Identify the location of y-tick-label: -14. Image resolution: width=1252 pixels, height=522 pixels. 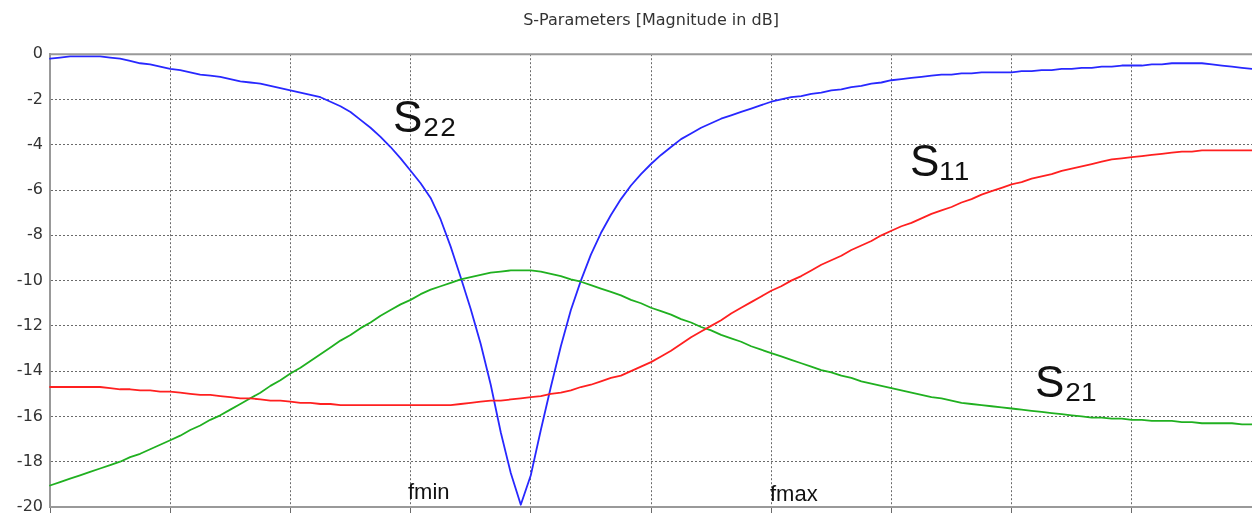
(29, 370).